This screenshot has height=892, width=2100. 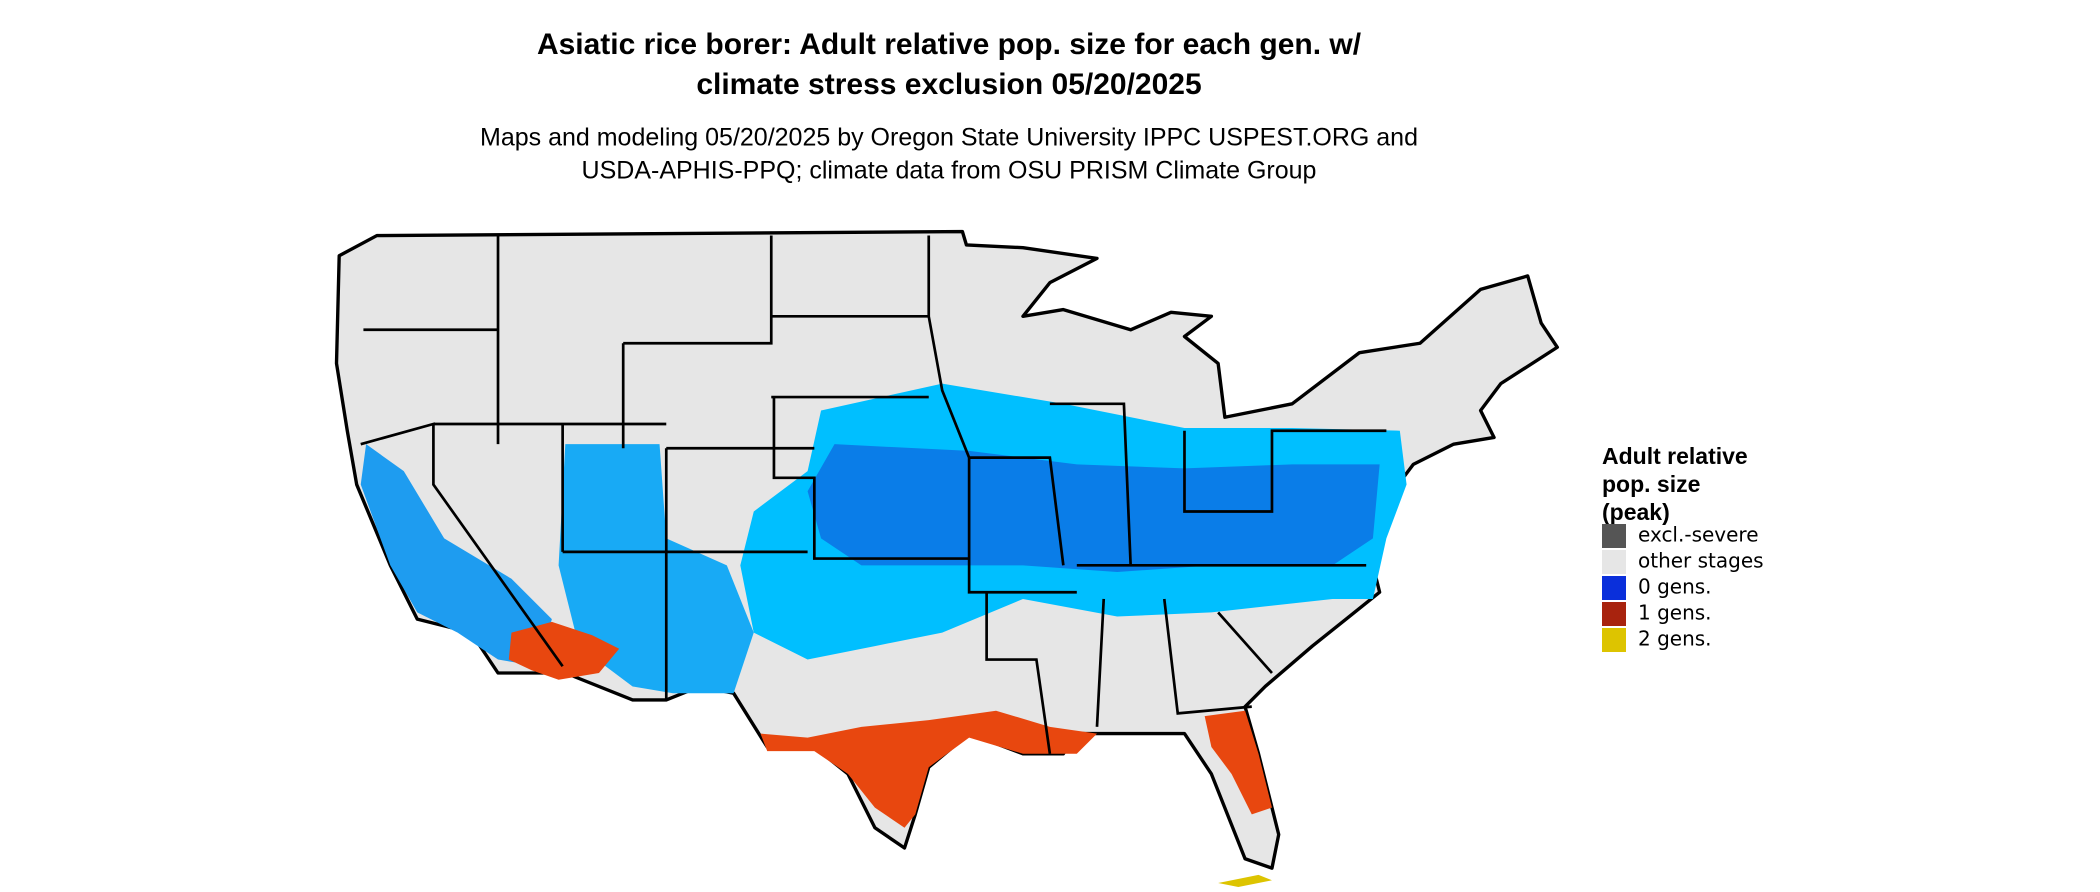 What do you see at coordinates (1238, 762) in the screenshot?
I see `florida-orange-region` at bounding box center [1238, 762].